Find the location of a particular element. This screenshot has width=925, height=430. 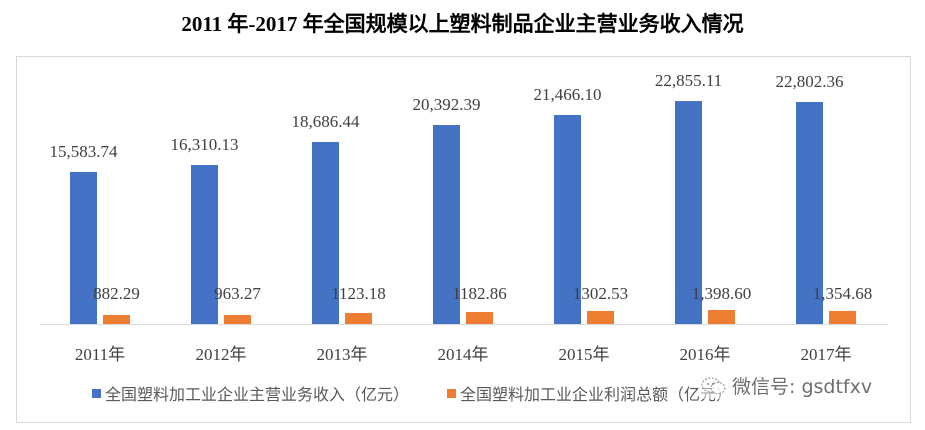

x-tick-label: 2012年 is located at coordinates (221, 354).